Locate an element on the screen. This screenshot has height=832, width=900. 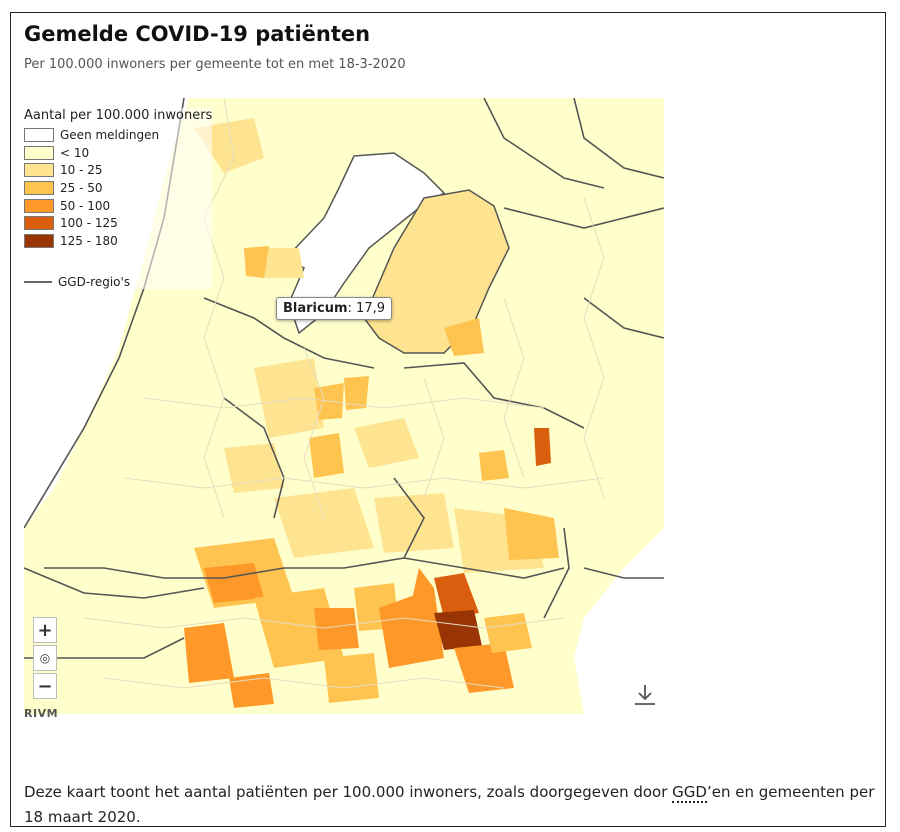
legend-label: 100 - 125 is located at coordinates (89, 223).